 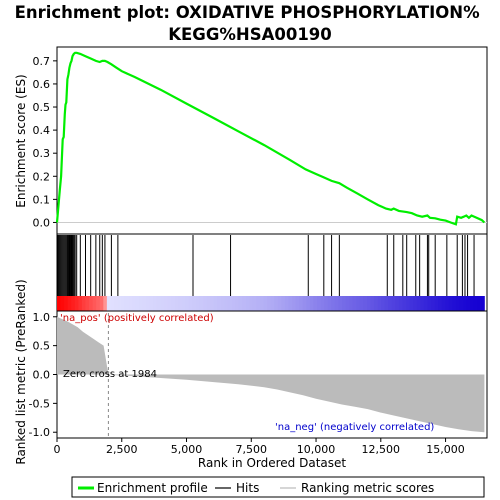 I want to click on x-tick-label: 15,000, so click(x=445, y=449).